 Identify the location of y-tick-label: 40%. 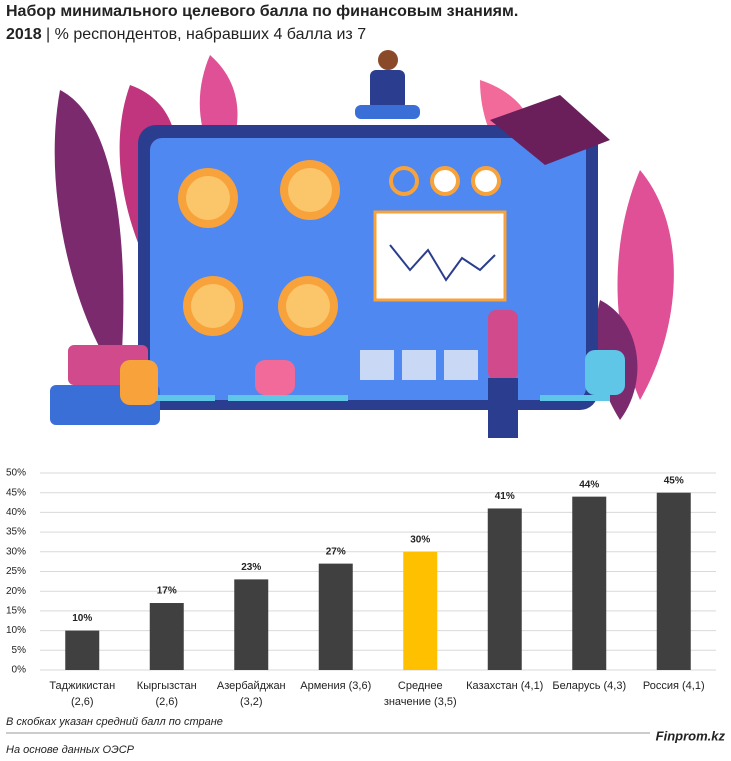
(16, 512).